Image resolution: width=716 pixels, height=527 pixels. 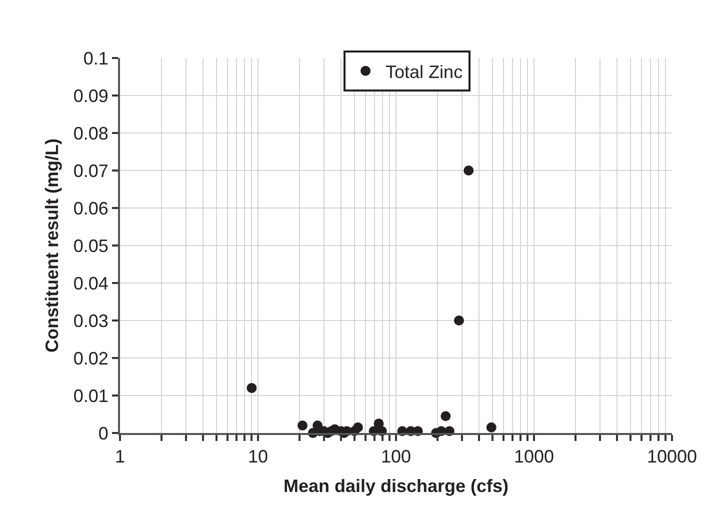 I want to click on x-axis-title: Mean daily discharge (cfs), so click(x=396, y=486).